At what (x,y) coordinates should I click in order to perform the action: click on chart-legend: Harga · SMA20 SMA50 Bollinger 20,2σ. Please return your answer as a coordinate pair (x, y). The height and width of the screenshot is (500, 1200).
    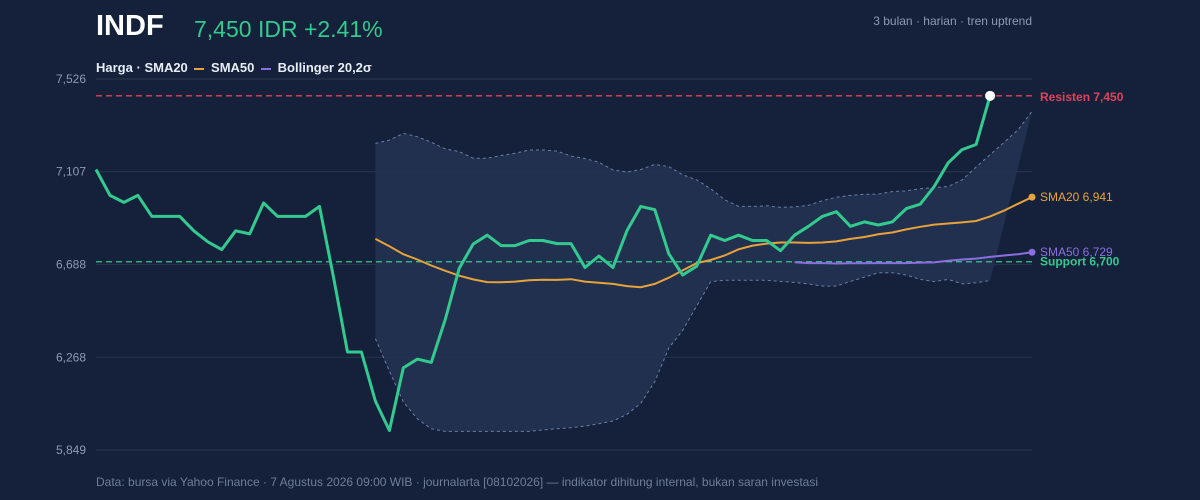
    Looking at the image, I should click on (234, 67).